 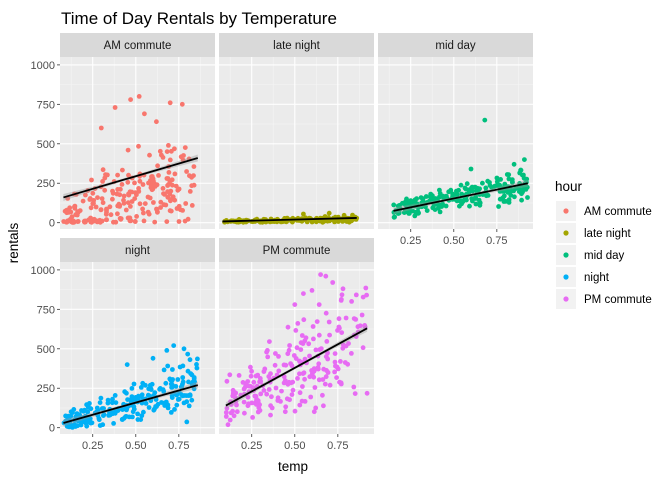 What do you see at coordinates (296, 131) in the screenshot?
I see `facet-late-night: late night` at bounding box center [296, 131].